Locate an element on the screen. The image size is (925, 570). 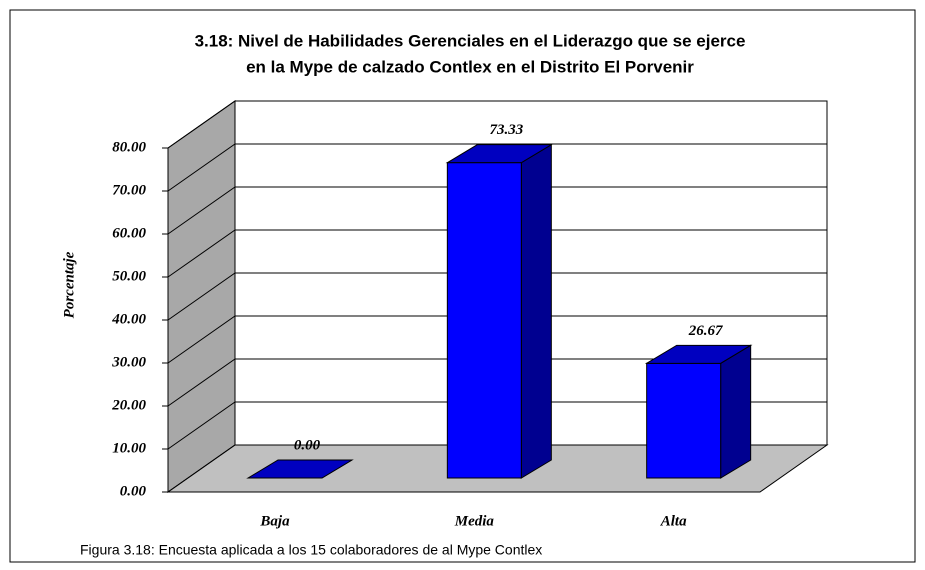
x-tick-label: Alta is located at coordinates (673, 521).